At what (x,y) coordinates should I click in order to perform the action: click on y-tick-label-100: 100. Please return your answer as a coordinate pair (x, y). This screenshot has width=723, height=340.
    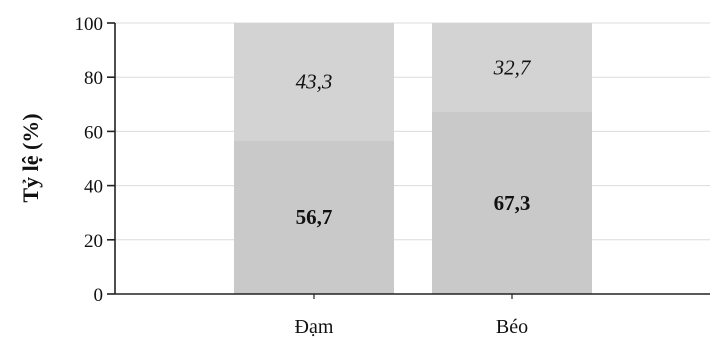
    Looking at the image, I should click on (89, 24).